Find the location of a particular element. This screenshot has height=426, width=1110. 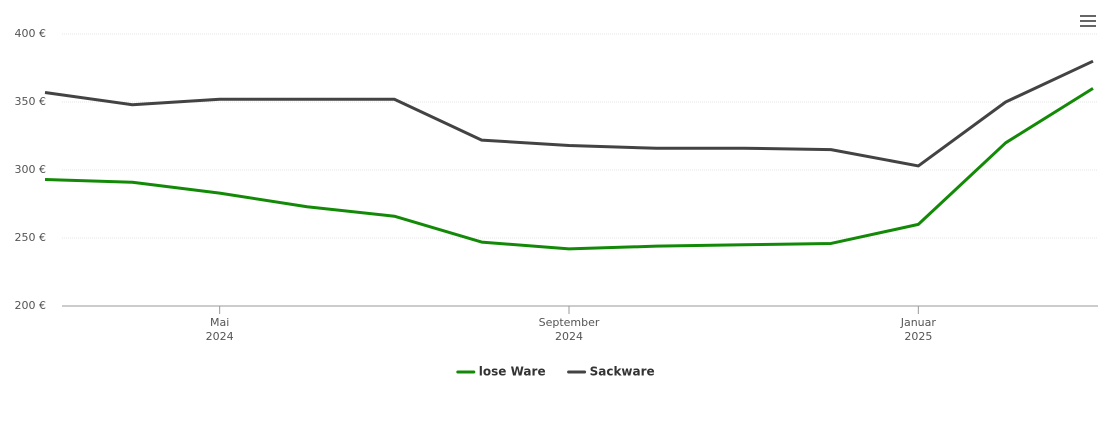

menu-button is located at coordinates (1088, 21).